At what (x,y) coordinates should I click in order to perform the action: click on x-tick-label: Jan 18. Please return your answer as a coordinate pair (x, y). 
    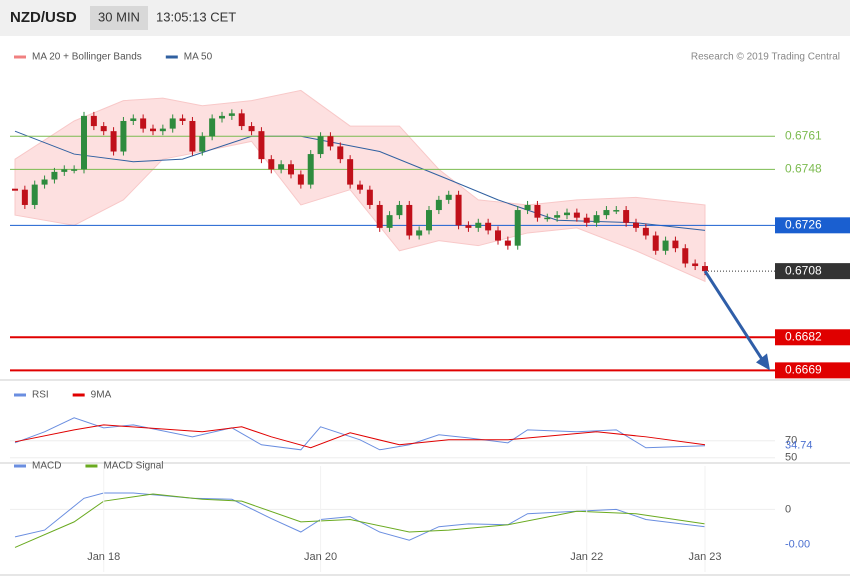
    Looking at the image, I should click on (103, 557).